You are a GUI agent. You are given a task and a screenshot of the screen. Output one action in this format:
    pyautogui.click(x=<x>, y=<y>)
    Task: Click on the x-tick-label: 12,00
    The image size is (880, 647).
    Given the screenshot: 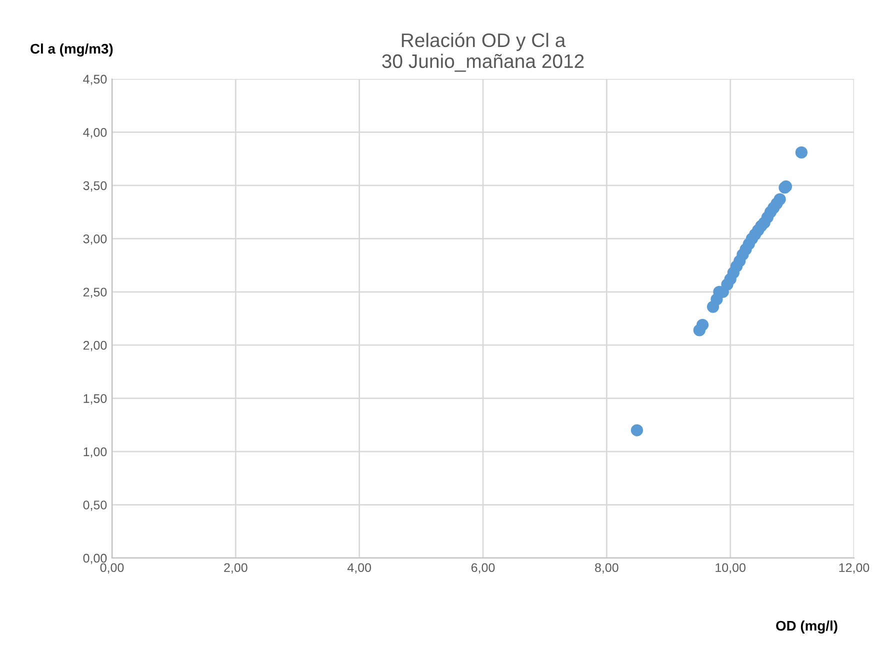 What is the action you would take?
    pyautogui.click(x=854, y=568)
    